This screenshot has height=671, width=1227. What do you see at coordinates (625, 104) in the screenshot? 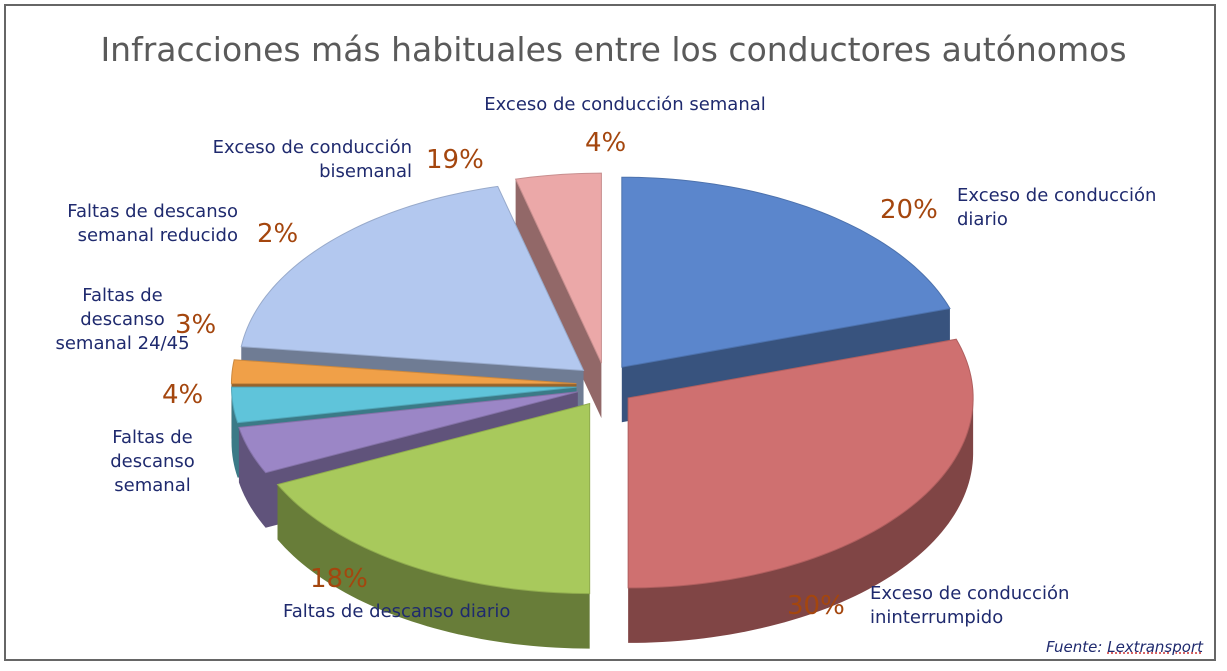
I see `label-exceso-semanal: Exceso de conducción semanal` at bounding box center [625, 104].